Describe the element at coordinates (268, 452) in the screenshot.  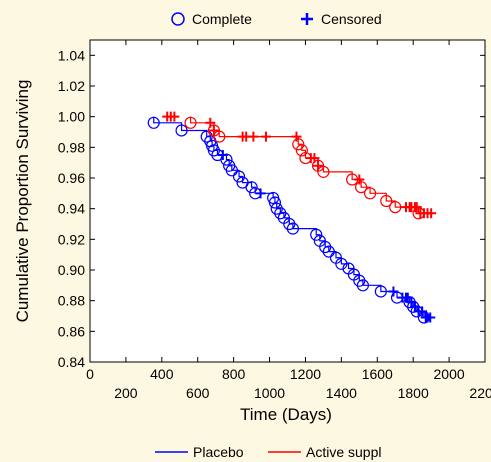
I see `series-legend: Placebo Active suppl` at that location.